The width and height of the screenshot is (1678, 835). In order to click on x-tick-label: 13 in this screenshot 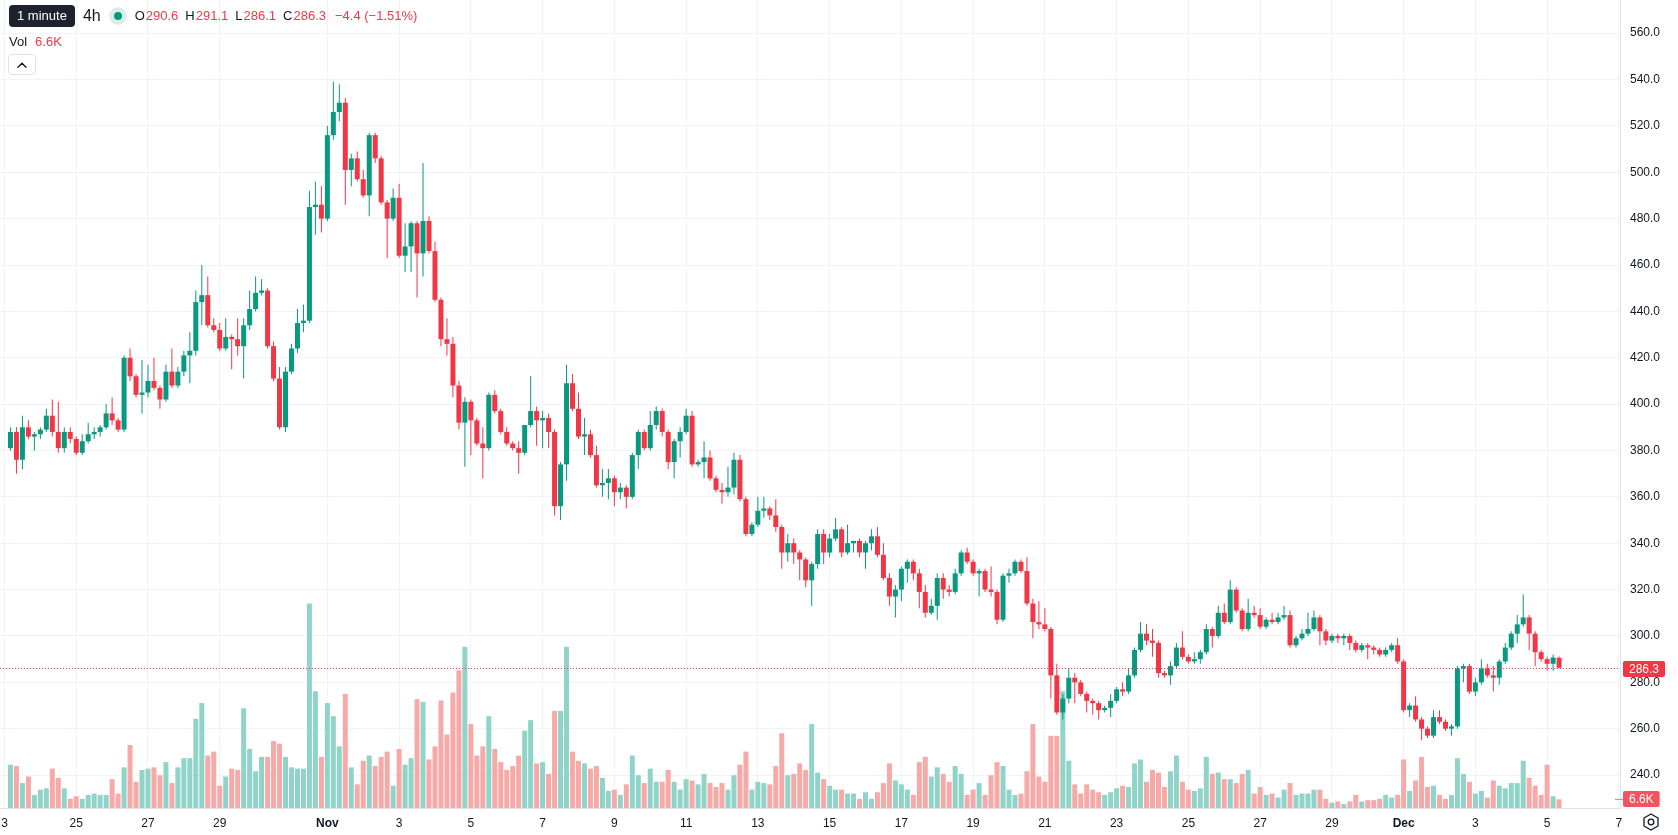, I will do `click(758, 822)`.